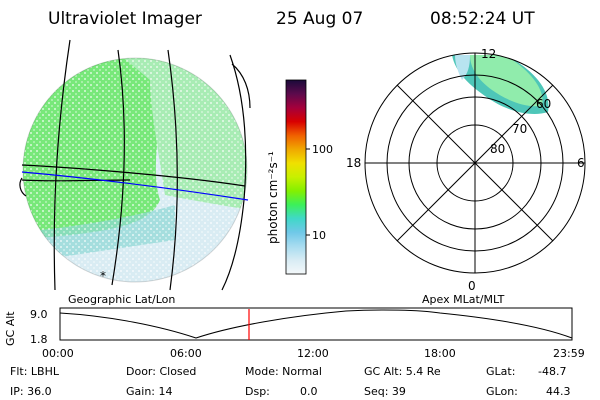 The width and height of the screenshot is (600, 400). What do you see at coordinates (402, 371) in the screenshot?
I see `gc-alt-value: GC Alt: 5.4 Re` at bounding box center [402, 371].